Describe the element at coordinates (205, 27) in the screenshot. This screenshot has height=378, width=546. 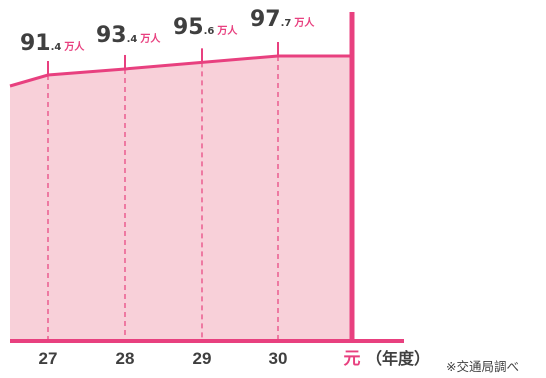
I see `value-label-29: 95.6 万人` at that location.